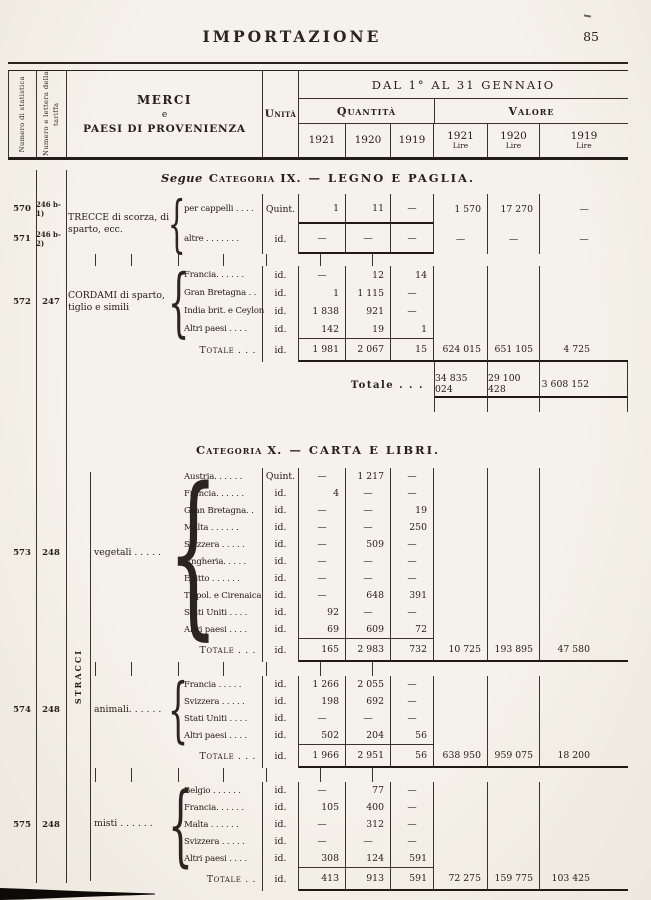 This screenshot has width=651, height=900. What do you see at coordinates (368, 293) in the screenshot?
I see `qty-cell: 1 115` at bounding box center [368, 293].